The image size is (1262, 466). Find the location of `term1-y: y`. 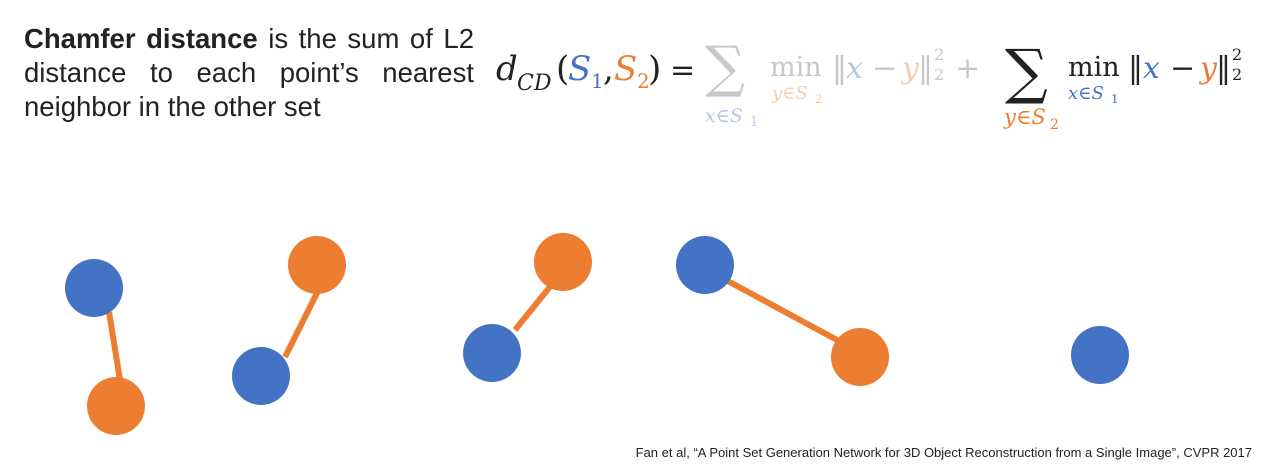

term1-y: y is located at coordinates (910, 68).